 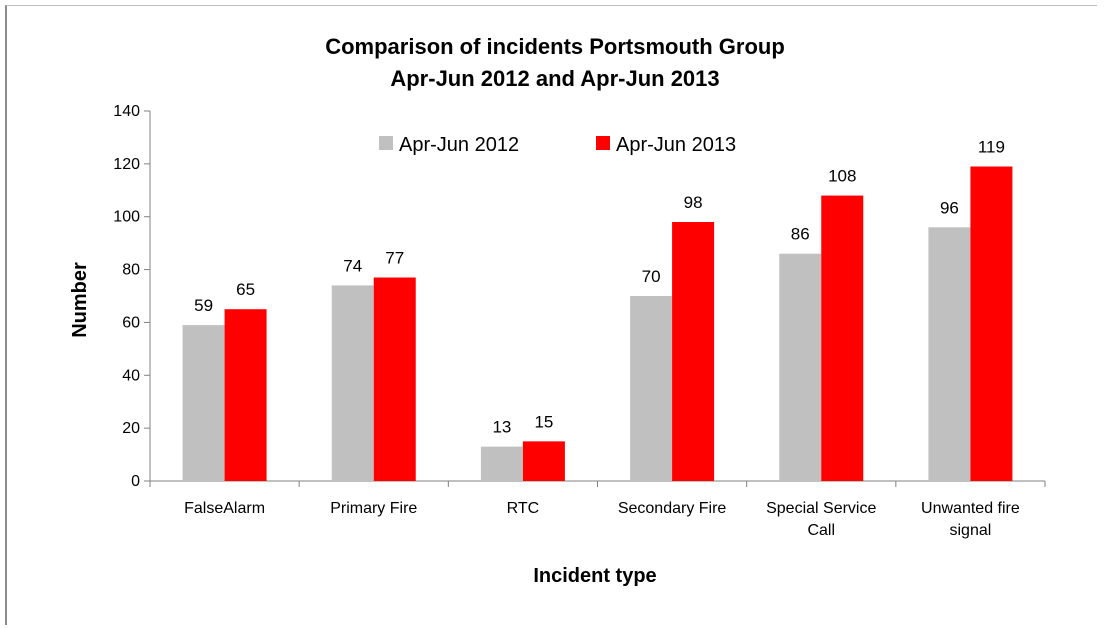 I want to click on x-category-label: RTC, so click(x=523, y=508).